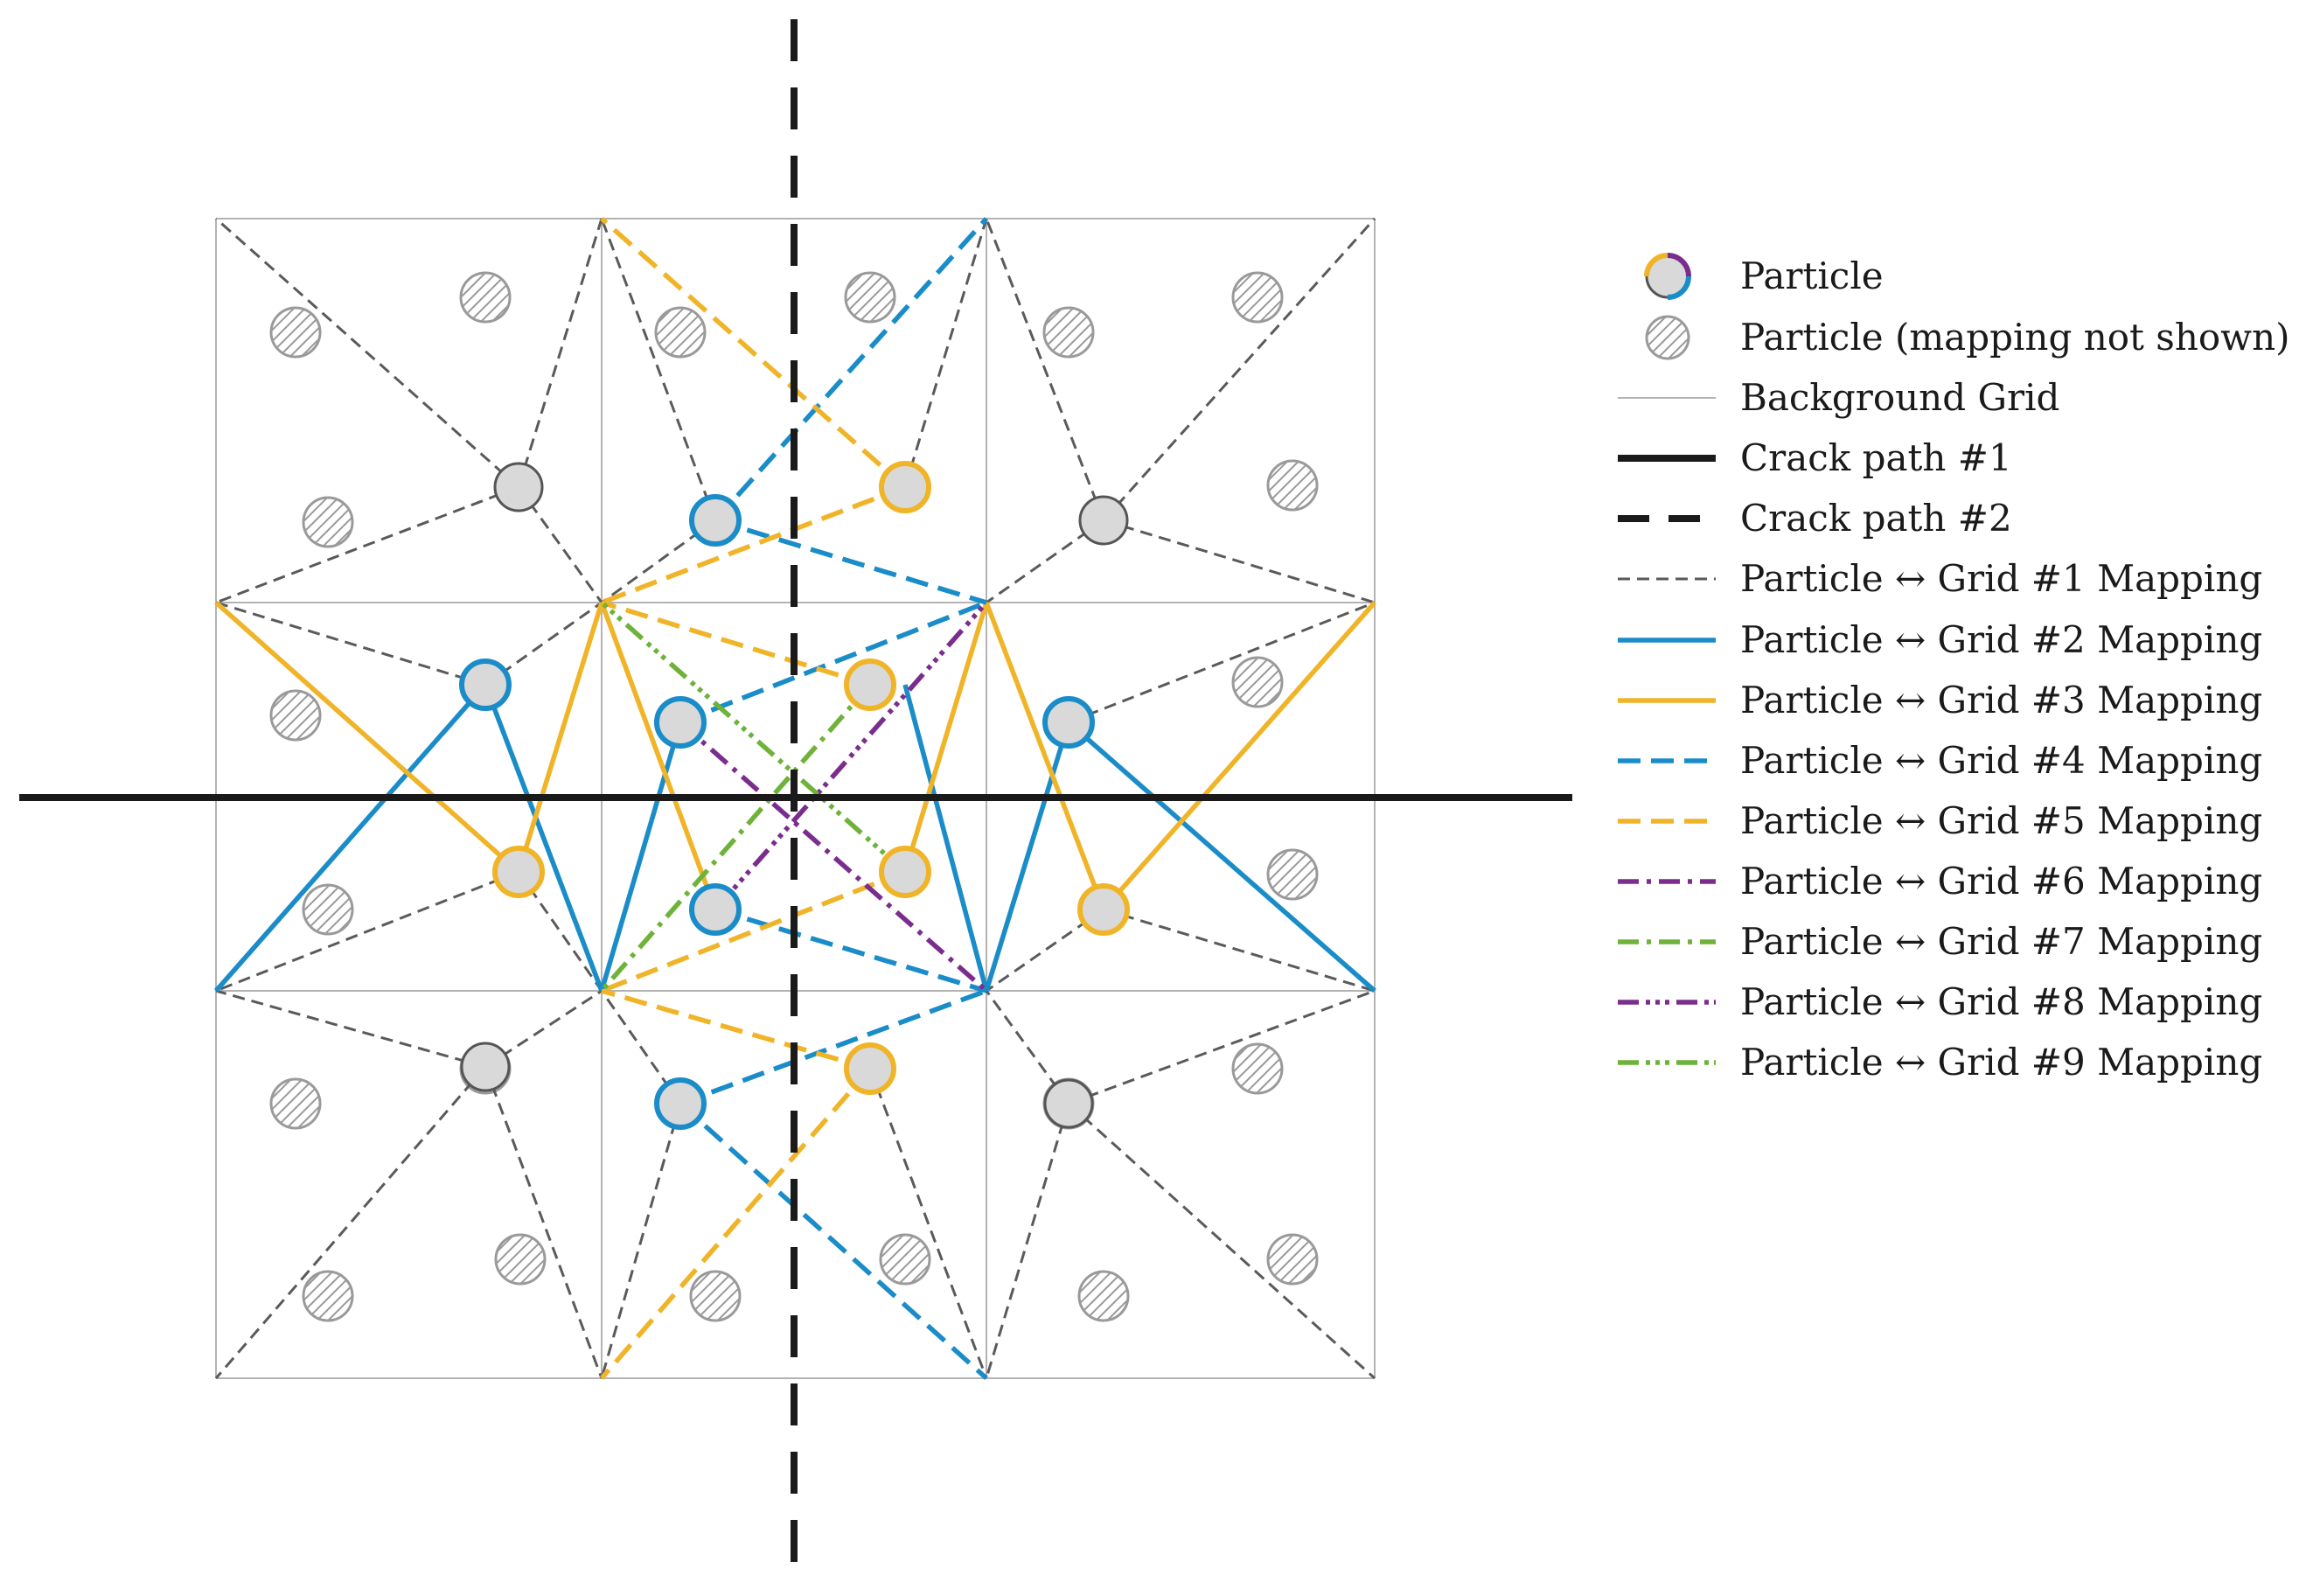  I want to click on legend-label-crack-1: Crack path #1, so click(1876, 457).